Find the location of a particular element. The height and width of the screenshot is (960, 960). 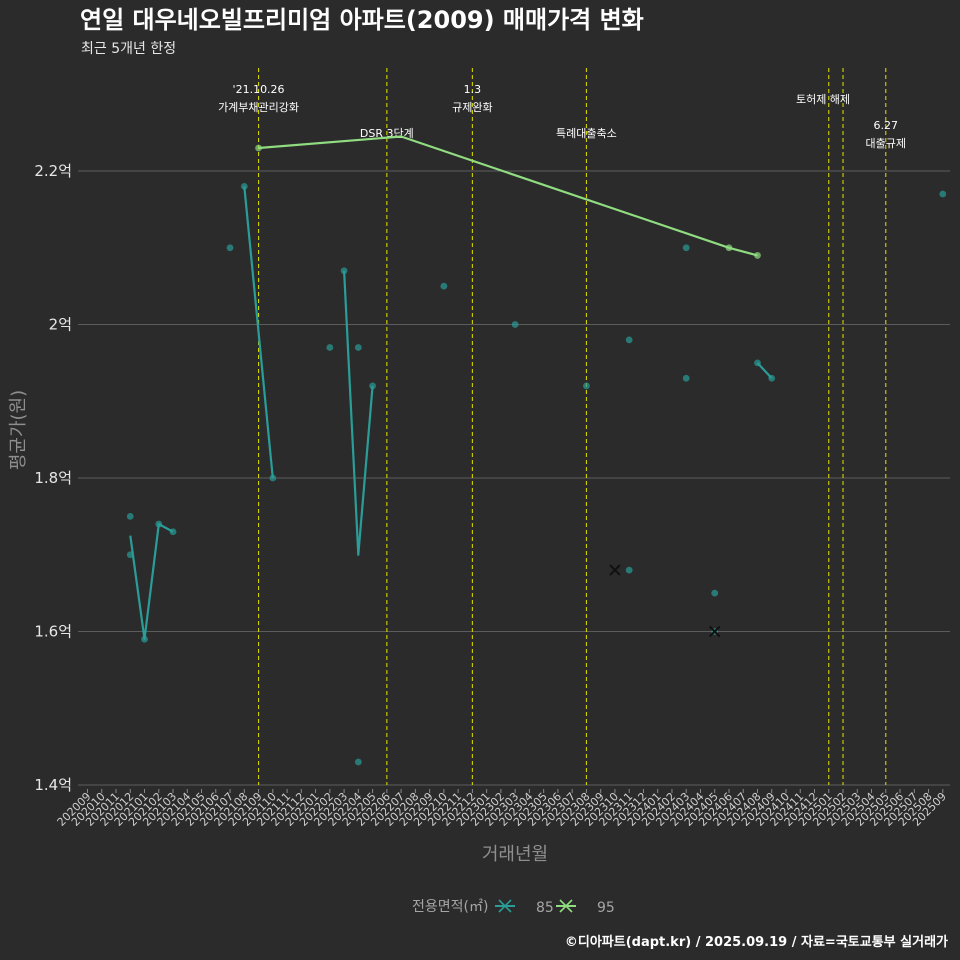

legend-label-95: 95 is located at coordinates (606, 908).